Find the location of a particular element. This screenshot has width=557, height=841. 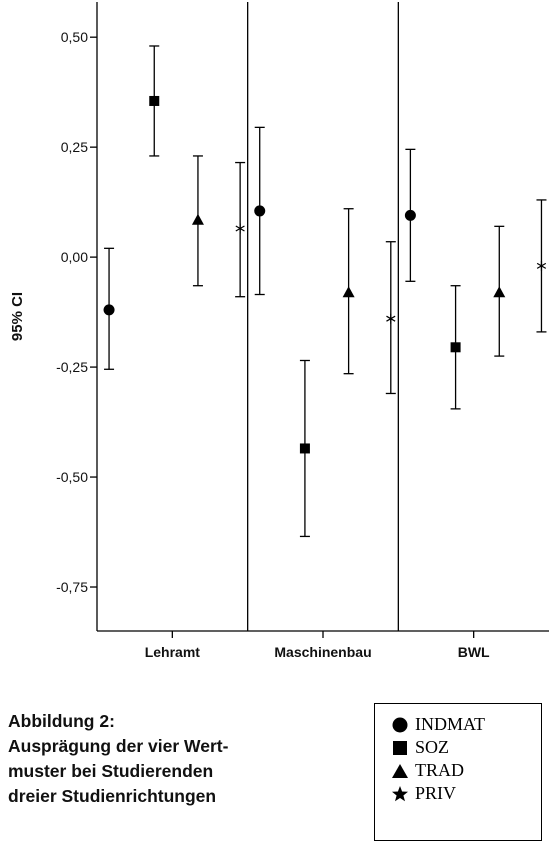

star-marker-icon is located at coordinates (400, 793).